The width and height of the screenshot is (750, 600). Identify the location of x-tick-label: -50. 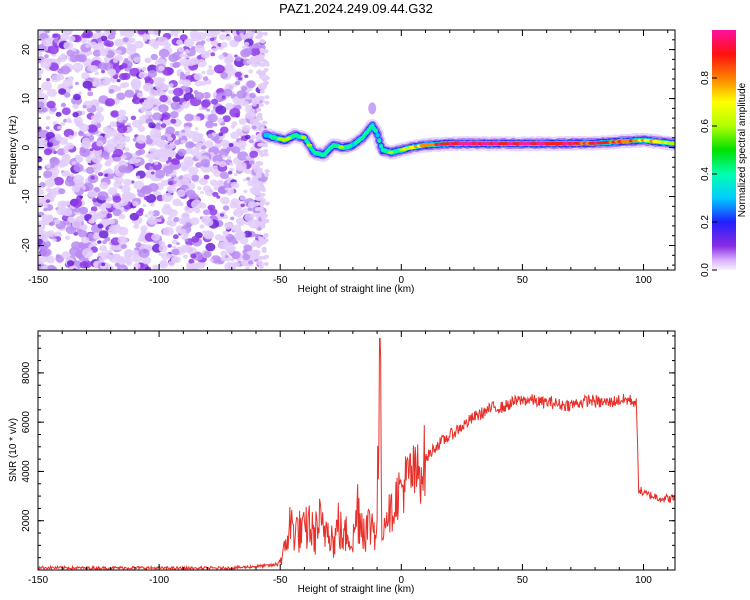
(280, 280).